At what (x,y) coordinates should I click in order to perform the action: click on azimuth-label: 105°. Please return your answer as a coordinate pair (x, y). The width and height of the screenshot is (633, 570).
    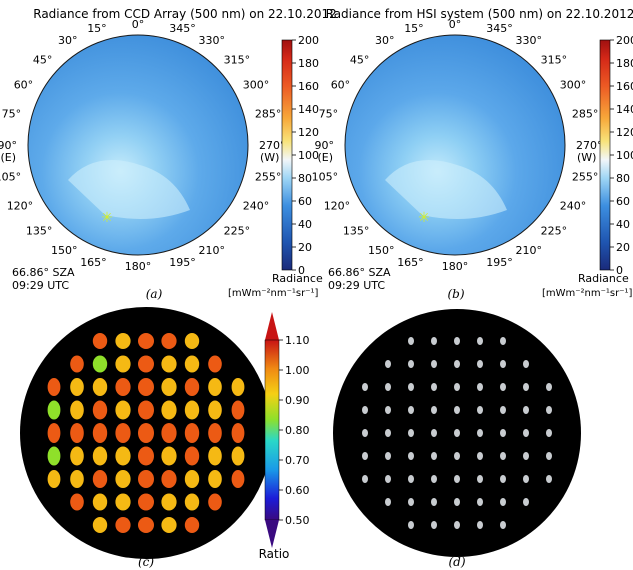
    Looking at the image, I should click on (10, 176).